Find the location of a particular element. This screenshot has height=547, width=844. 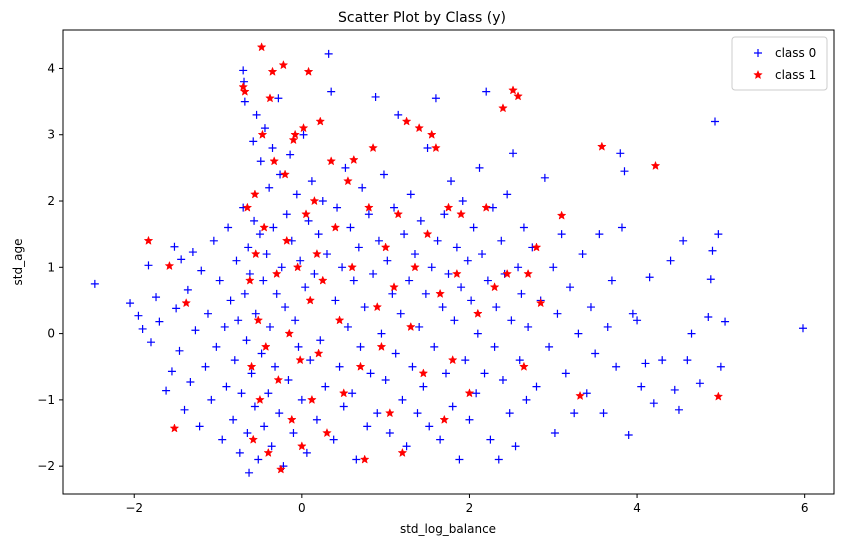

y-tick-label: 0 is located at coordinates (51, 334).